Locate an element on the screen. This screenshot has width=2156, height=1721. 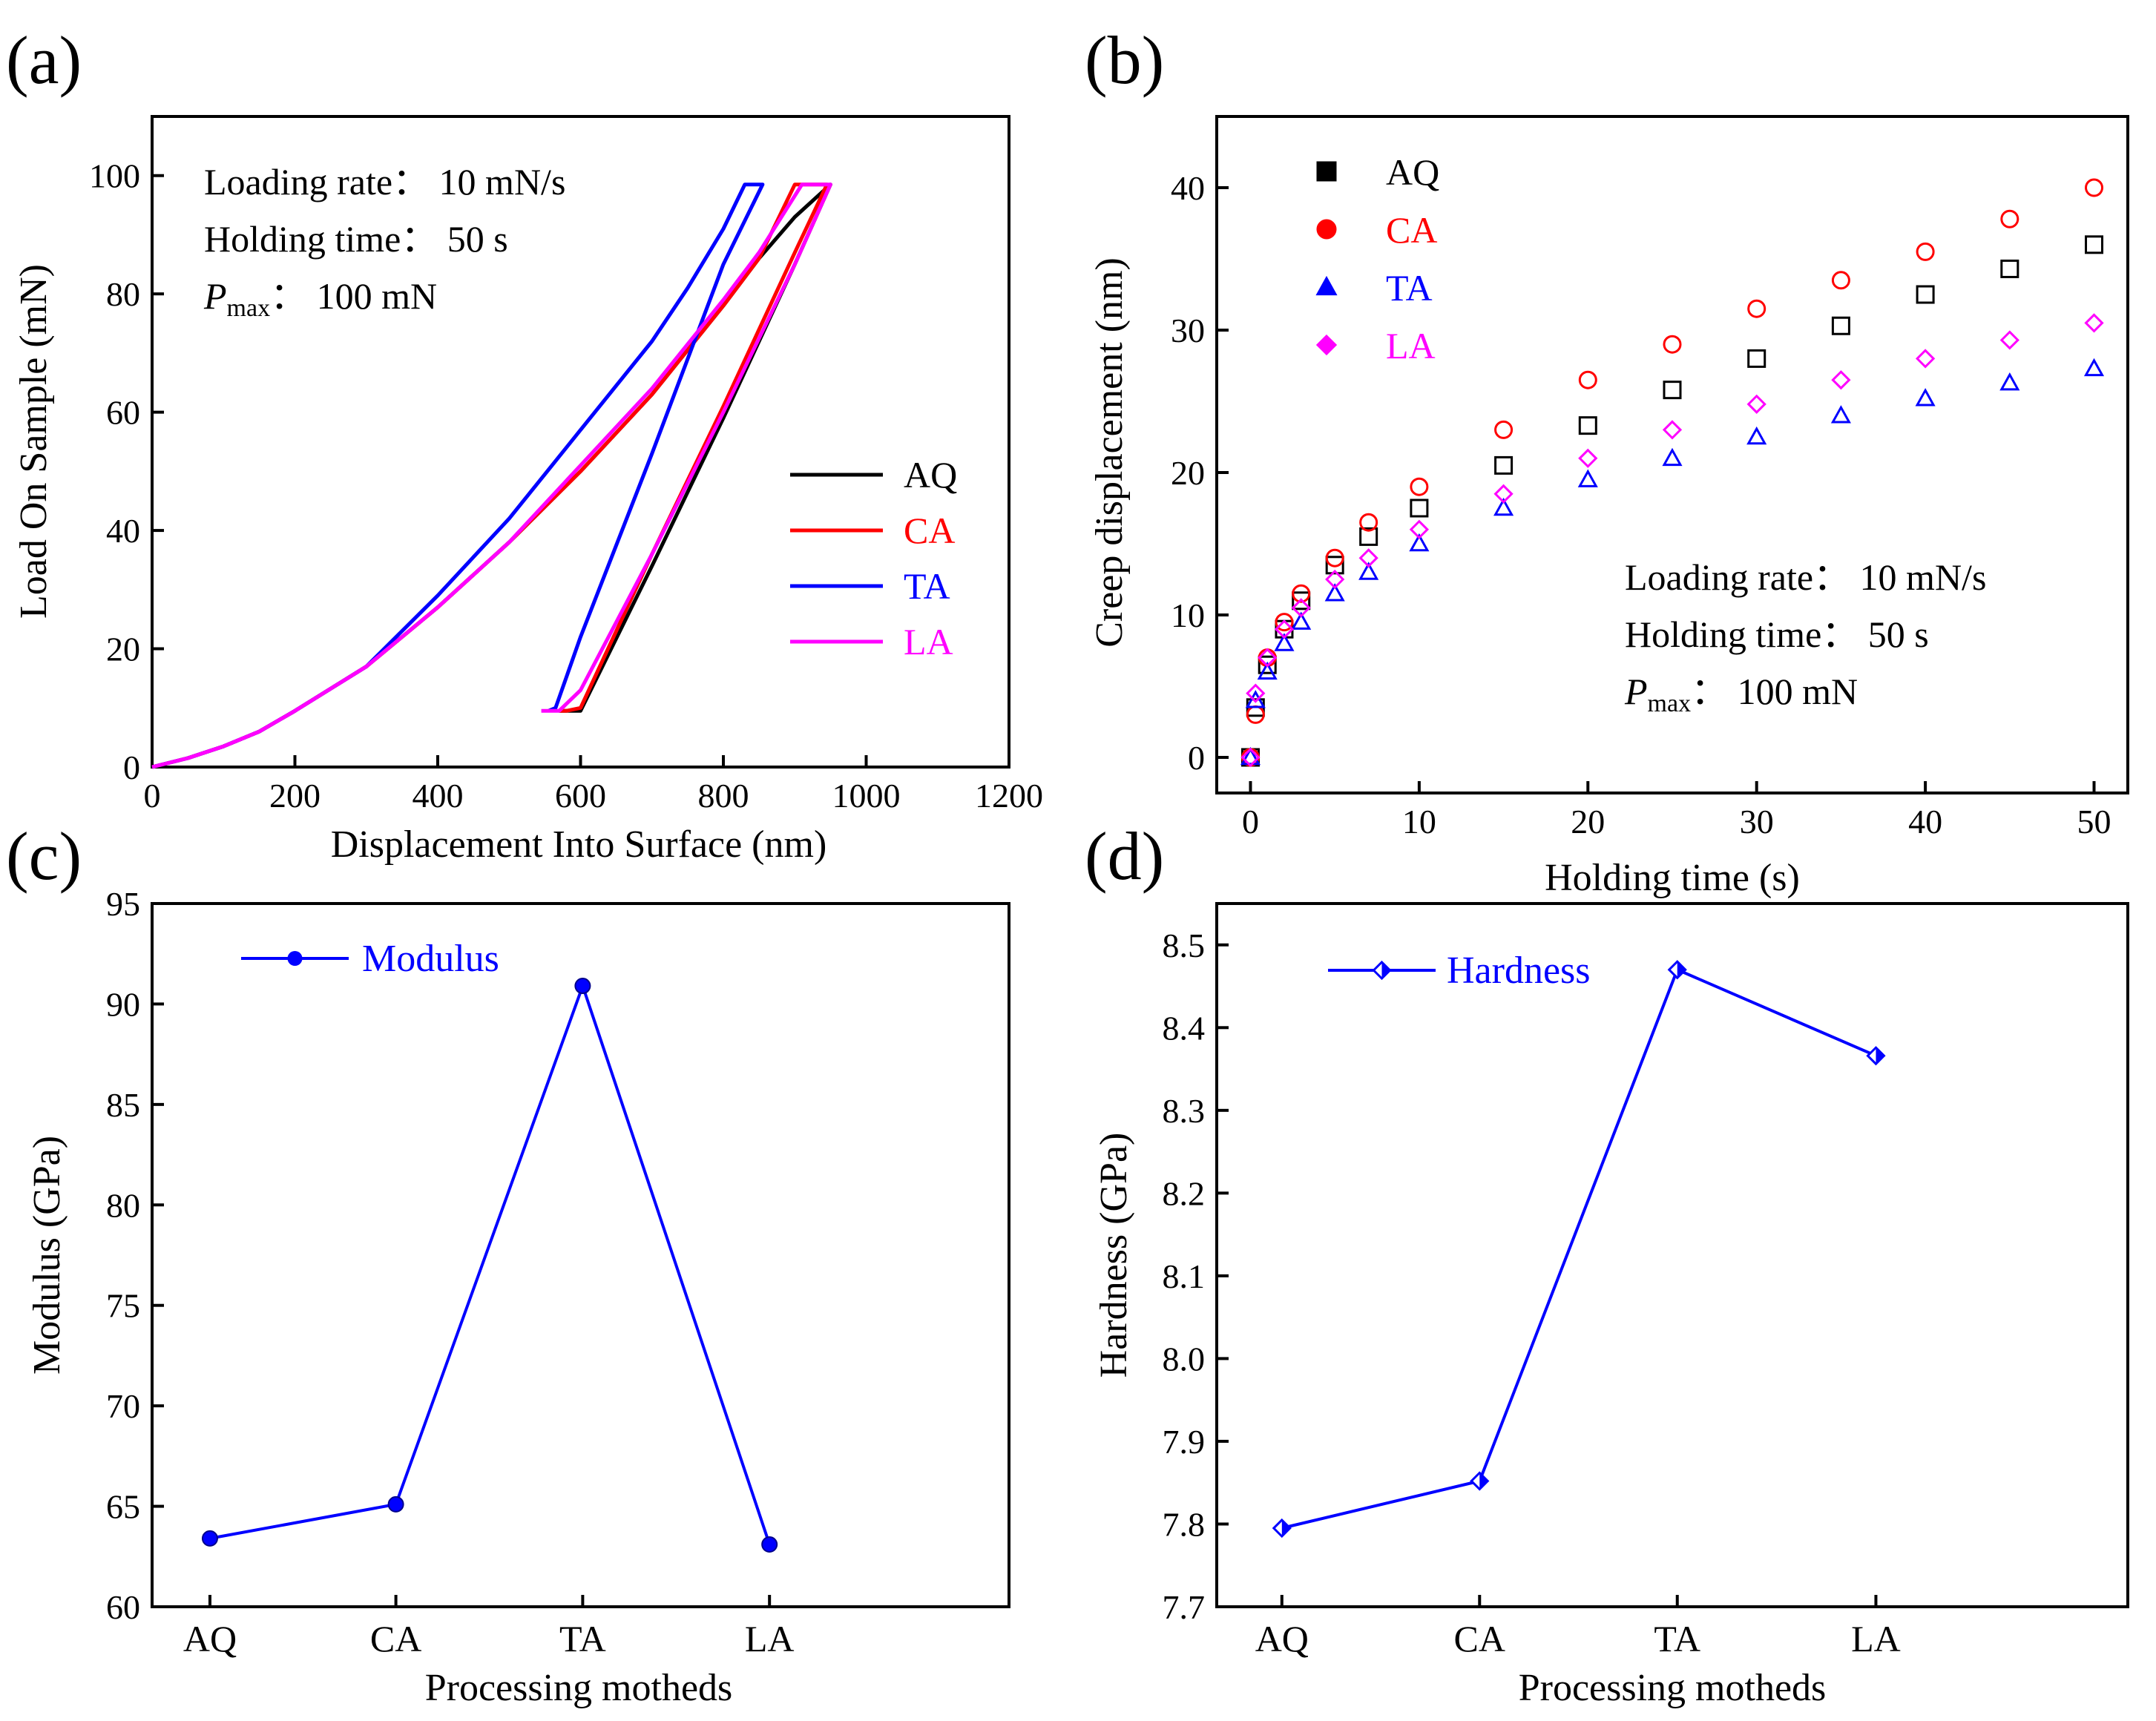
x-tick-label-d: CA is located at coordinates (1480, 1638).